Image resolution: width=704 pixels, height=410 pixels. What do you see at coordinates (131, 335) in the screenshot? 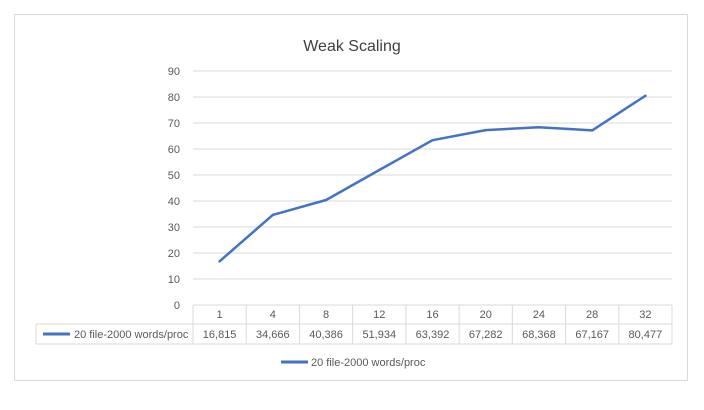
I see `table-series-name: 20 file-2000 words/proc` at bounding box center [131, 335].